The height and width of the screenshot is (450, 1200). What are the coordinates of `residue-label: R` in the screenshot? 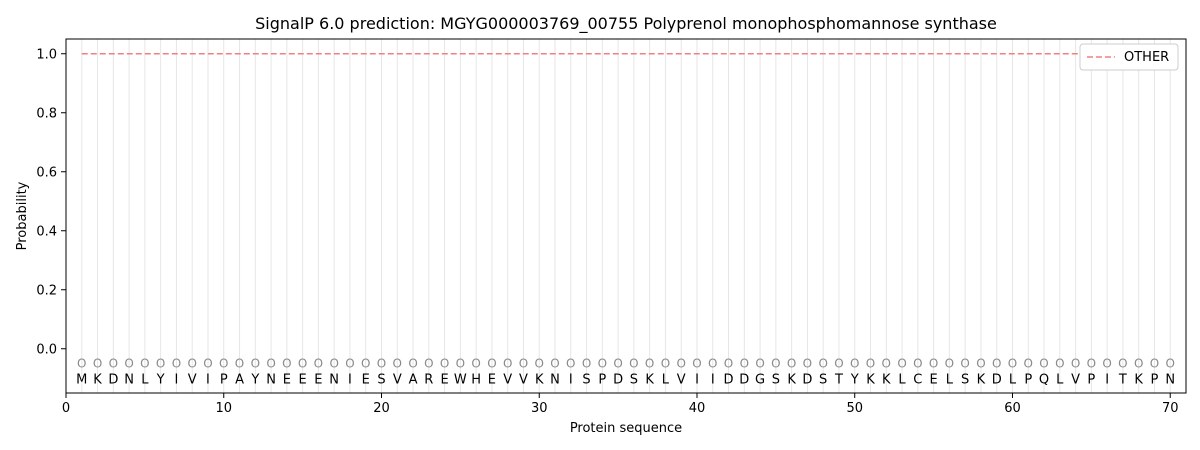 It's located at (428, 379).